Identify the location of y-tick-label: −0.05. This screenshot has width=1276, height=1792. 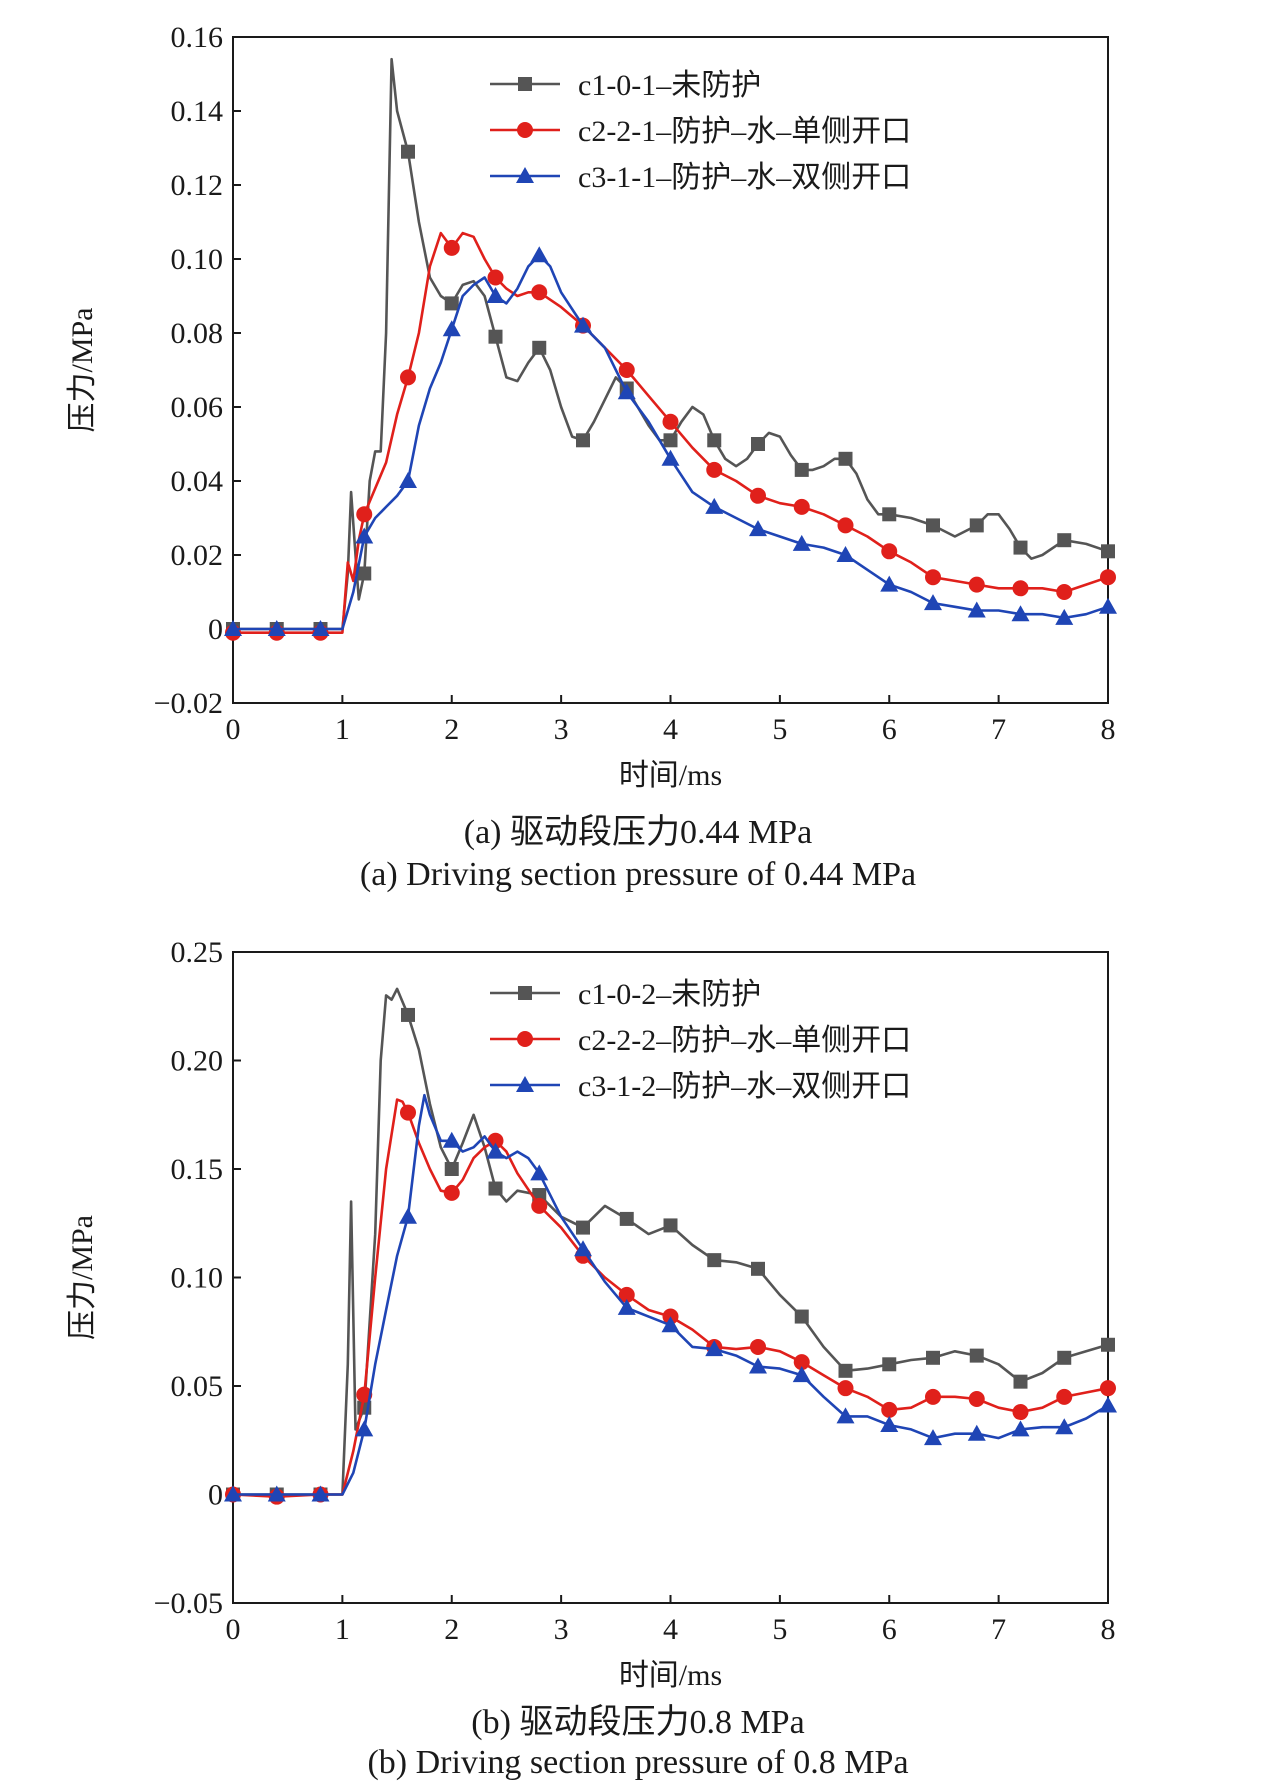
(188, 1603).